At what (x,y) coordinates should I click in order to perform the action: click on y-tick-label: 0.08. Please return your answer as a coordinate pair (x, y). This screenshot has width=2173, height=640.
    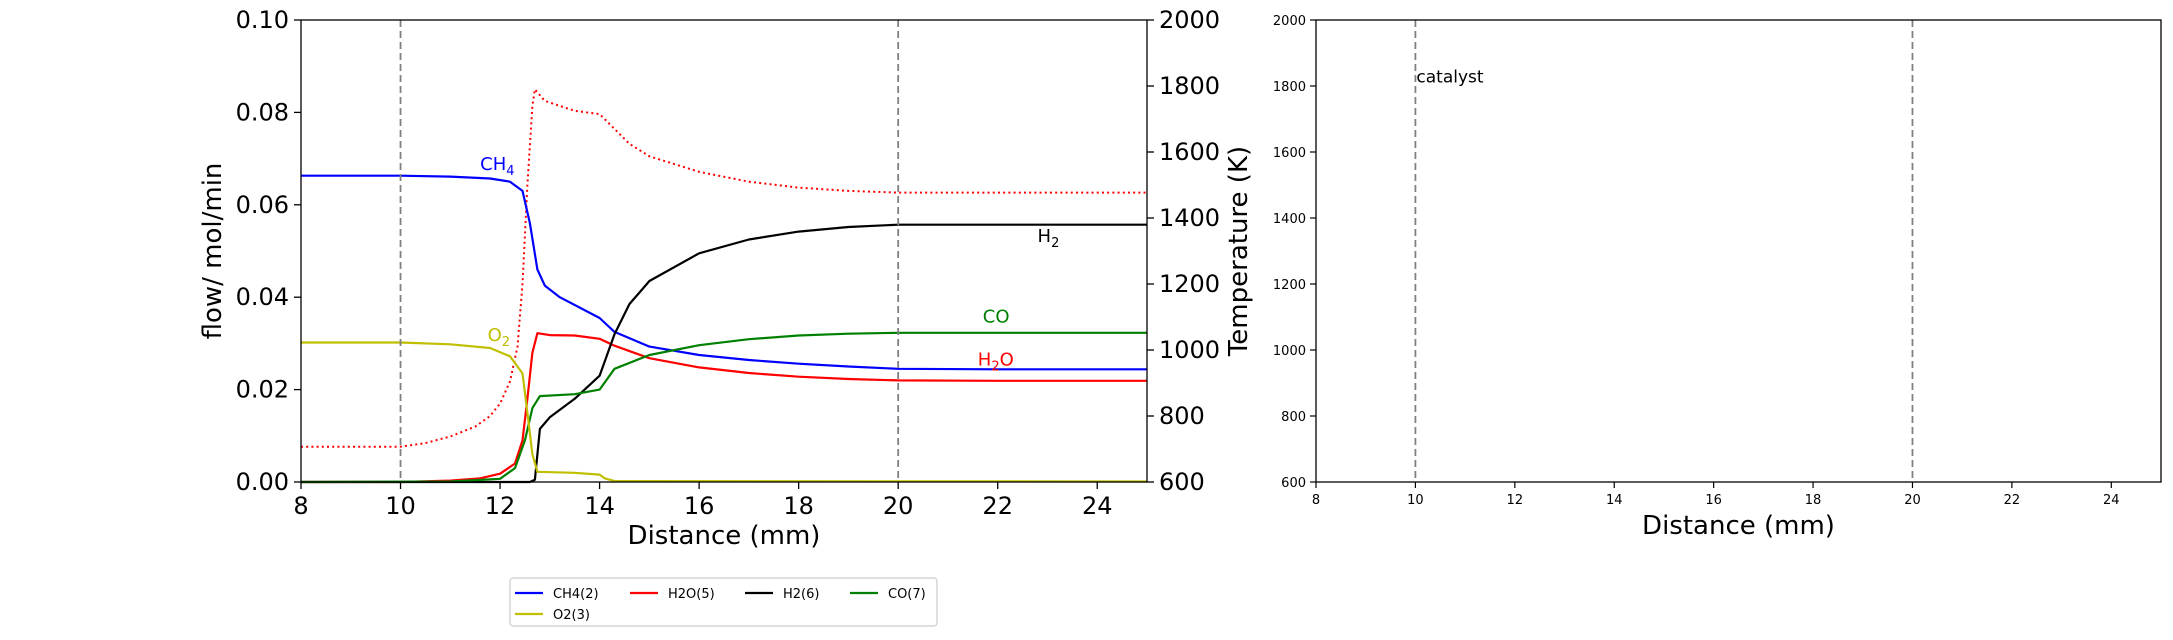
    Looking at the image, I should click on (262, 112).